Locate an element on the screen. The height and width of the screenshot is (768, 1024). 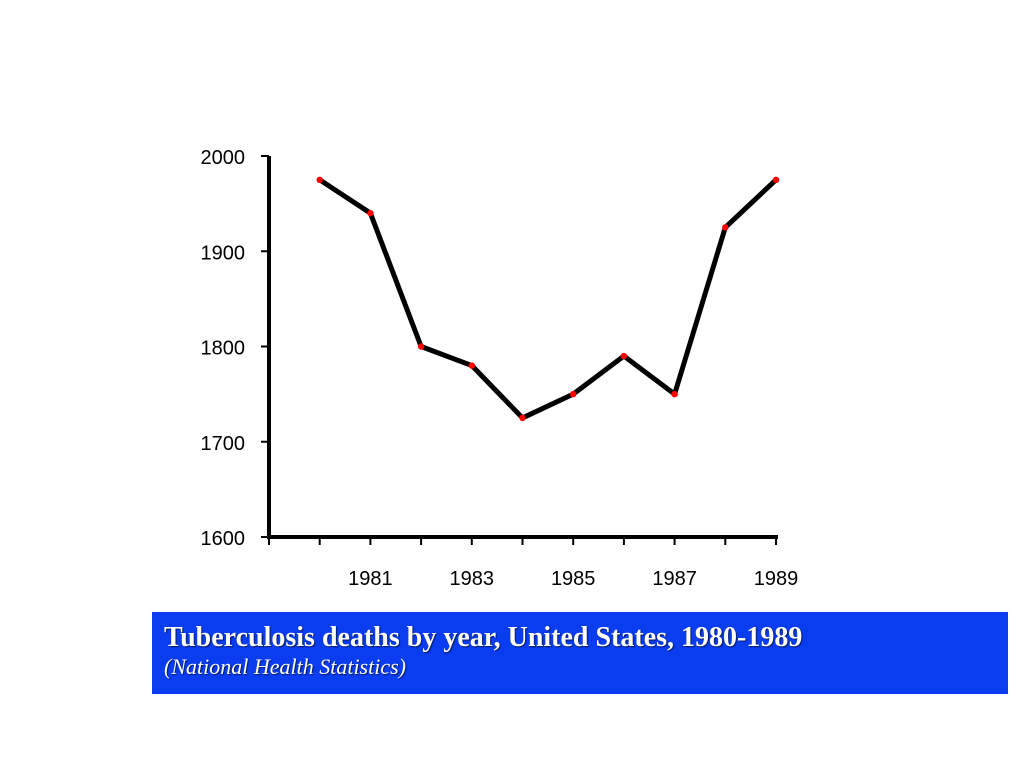
x-axis: 1981 1983 1985 1987 1989 is located at coordinates (533, 562).